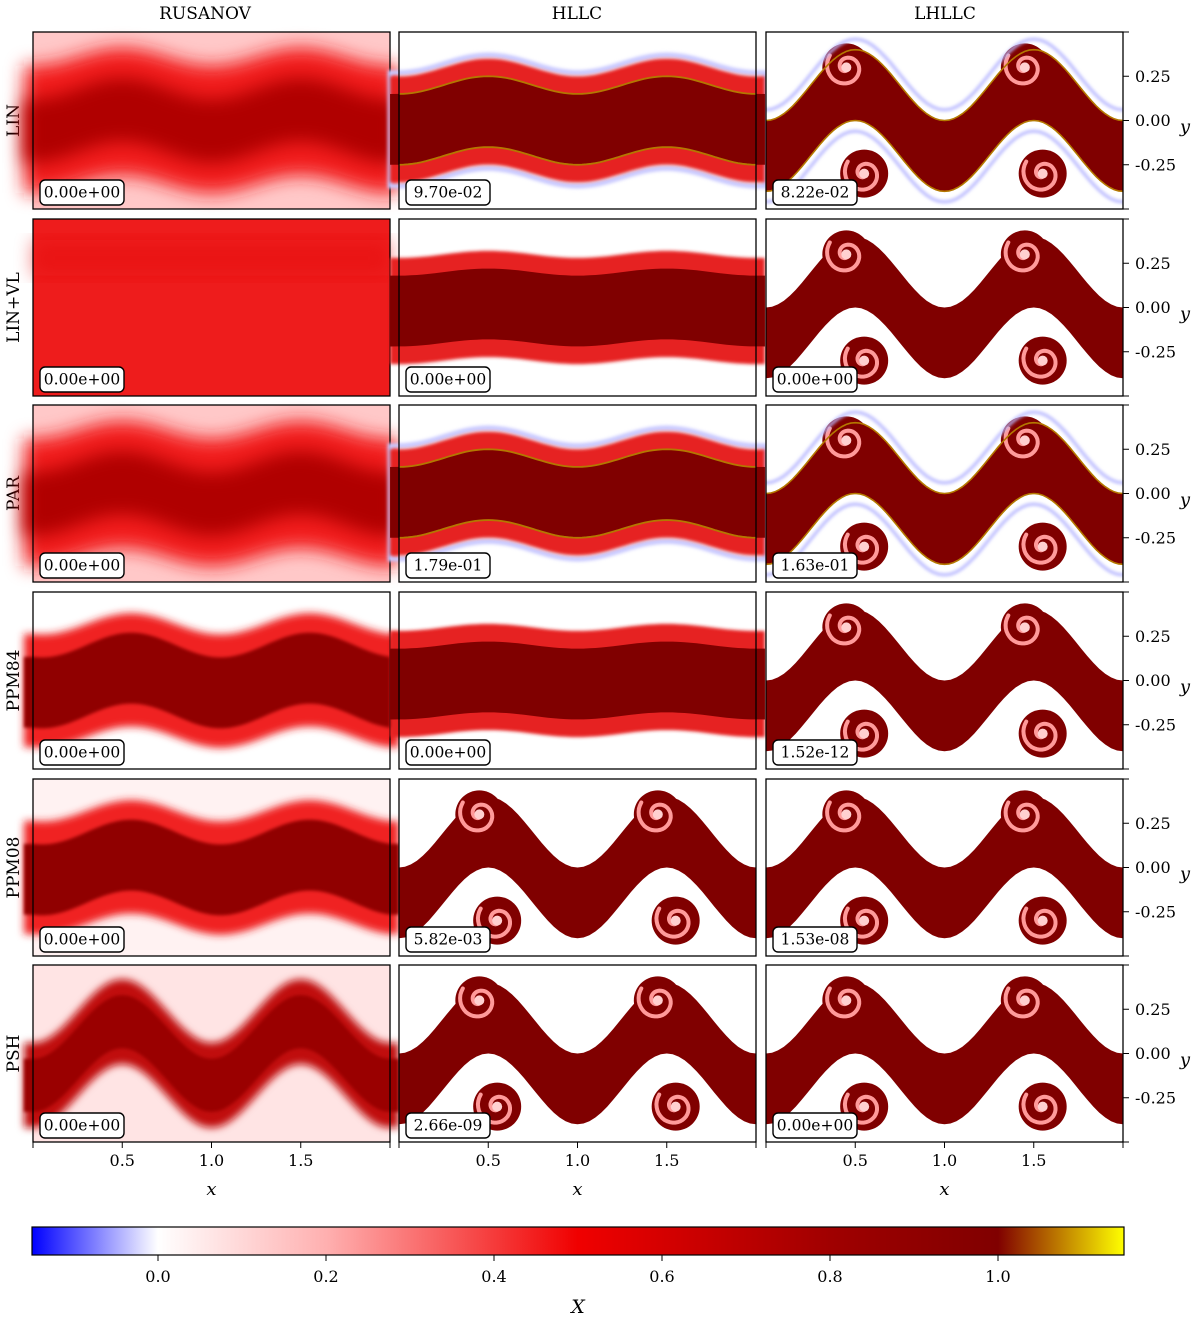  What do you see at coordinates (982, 867) in the screenshot?
I see `panel-ppm08-lhllc: 1.53e-08` at bounding box center [982, 867].